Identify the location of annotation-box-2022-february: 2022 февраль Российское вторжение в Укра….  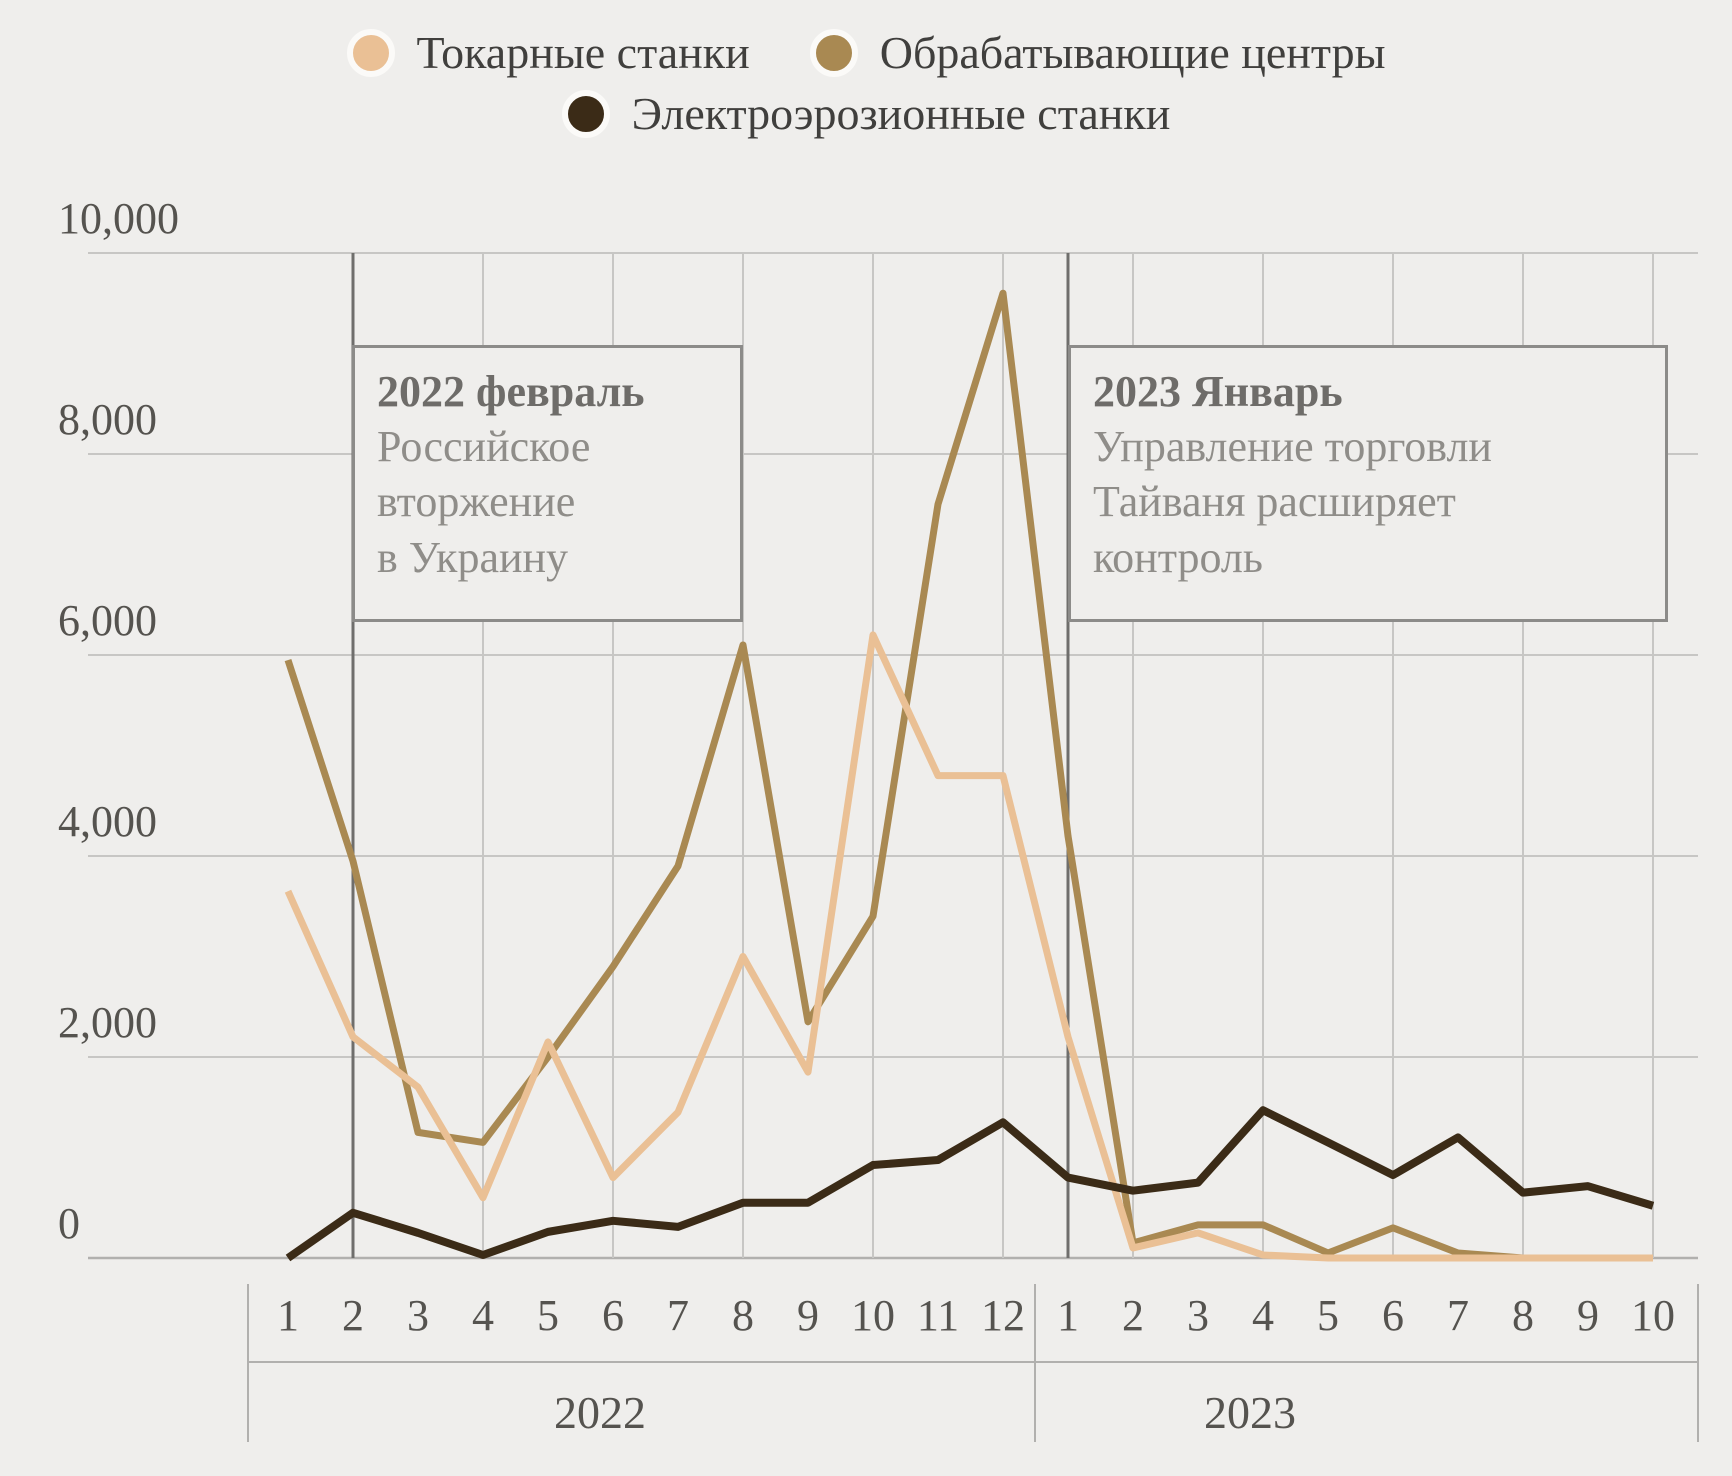
(547, 483).